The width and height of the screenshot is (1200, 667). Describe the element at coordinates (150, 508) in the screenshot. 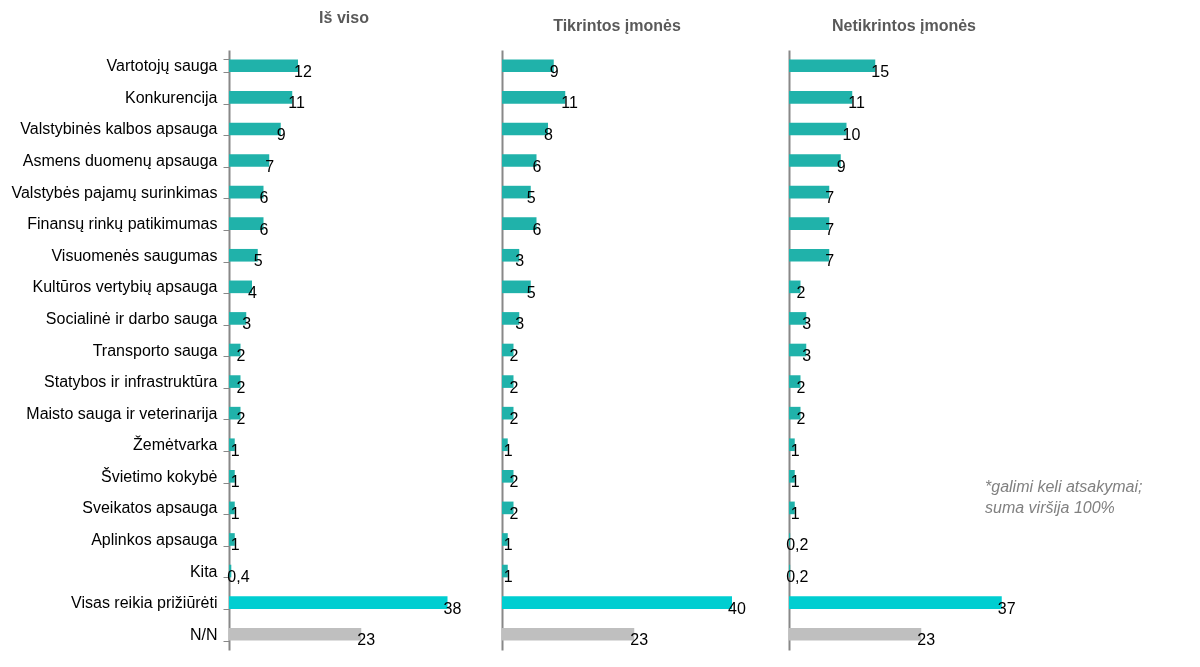

I see `y-tick-label: Sveikatos apsauga` at that location.